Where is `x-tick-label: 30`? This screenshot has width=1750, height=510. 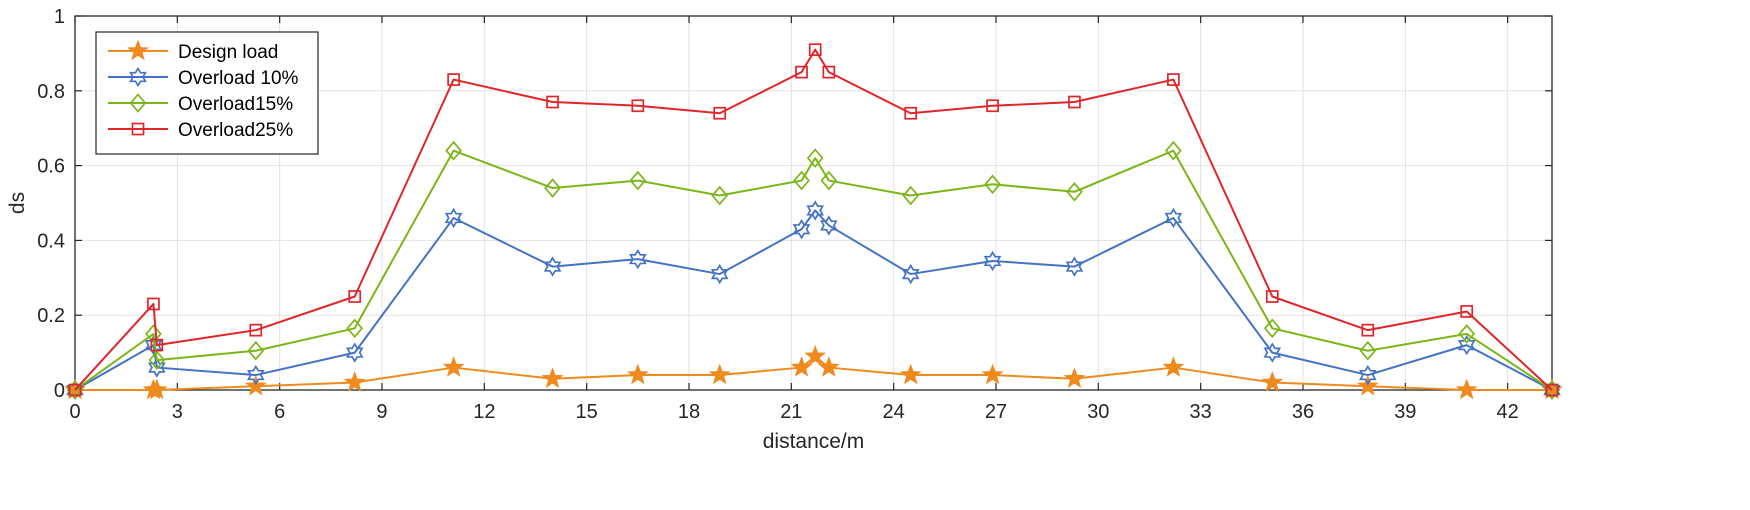 x-tick-label: 30 is located at coordinates (1098, 412).